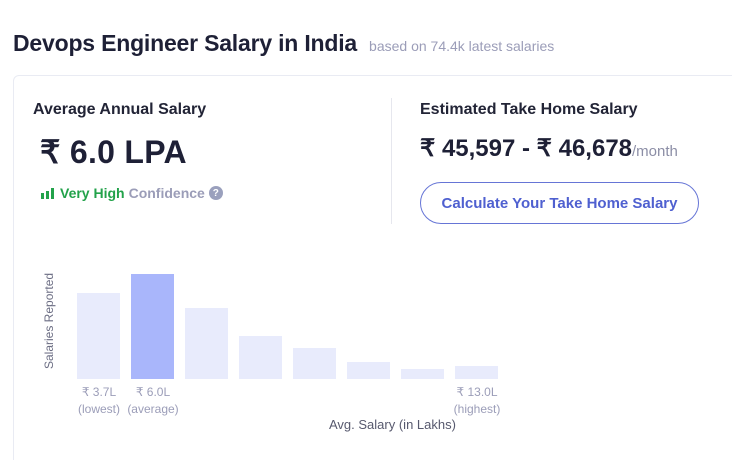  I want to click on tick-note: (lowest), so click(98, 409).